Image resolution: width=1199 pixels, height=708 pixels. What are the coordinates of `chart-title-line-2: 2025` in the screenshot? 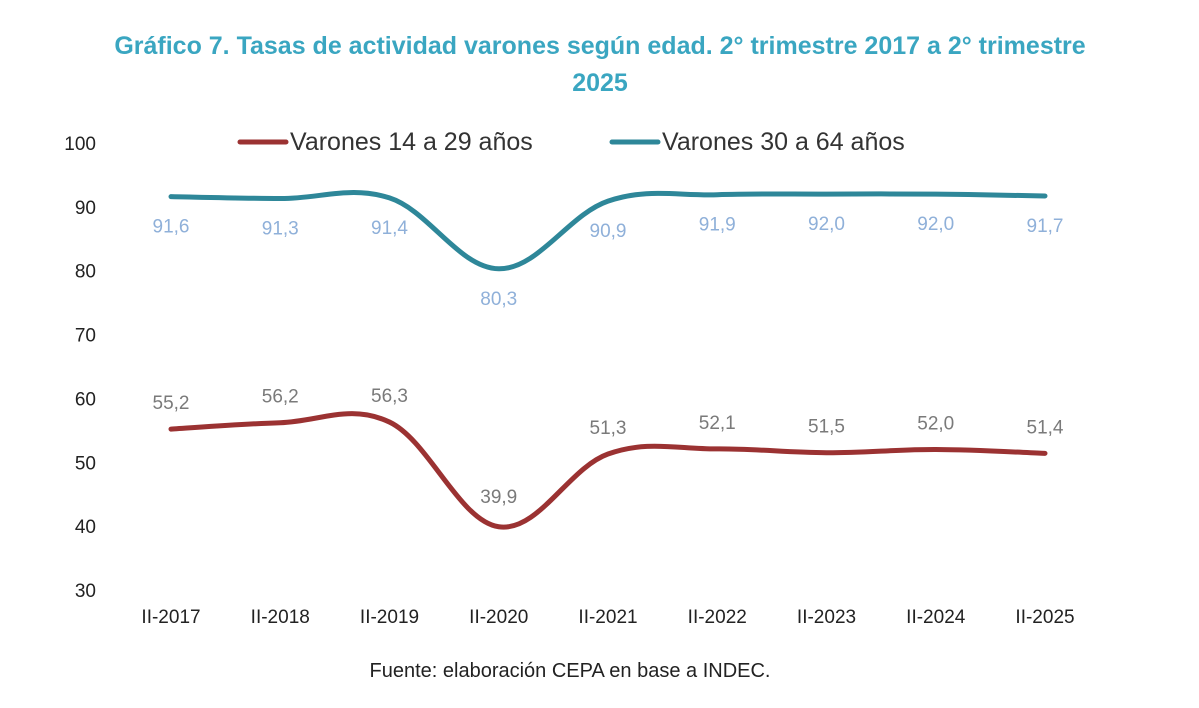 It's located at (600, 83).